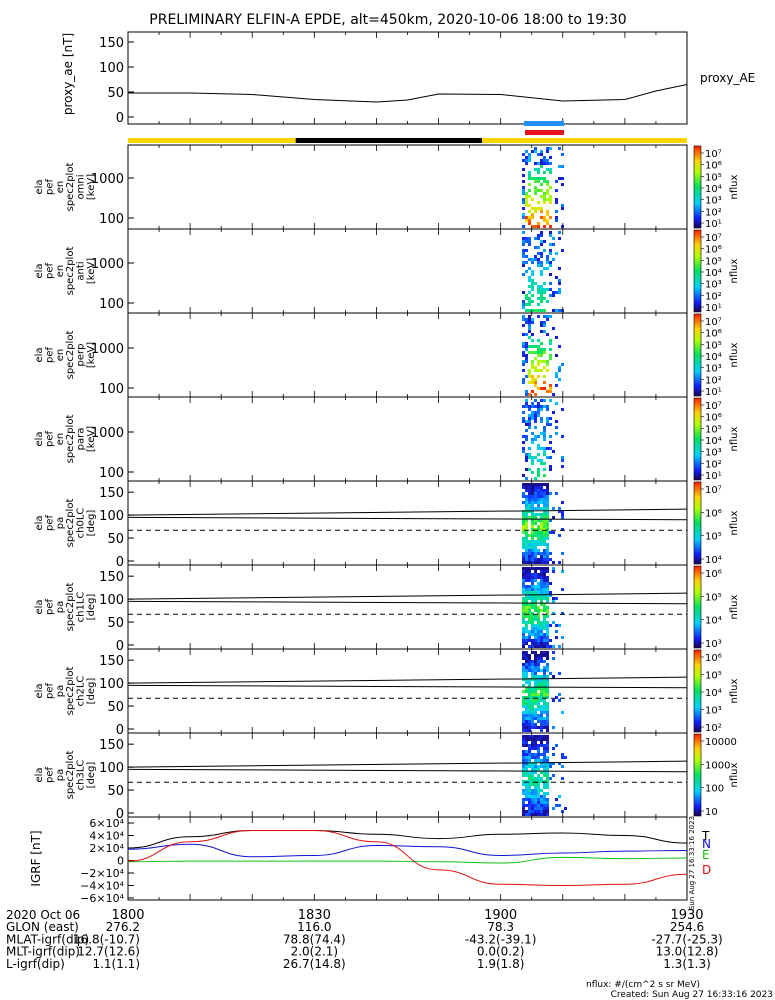 The height and width of the screenshot is (1000, 775). I want to click on proxy-ae-ylabel: proxy_ae [nT], so click(68, 74).